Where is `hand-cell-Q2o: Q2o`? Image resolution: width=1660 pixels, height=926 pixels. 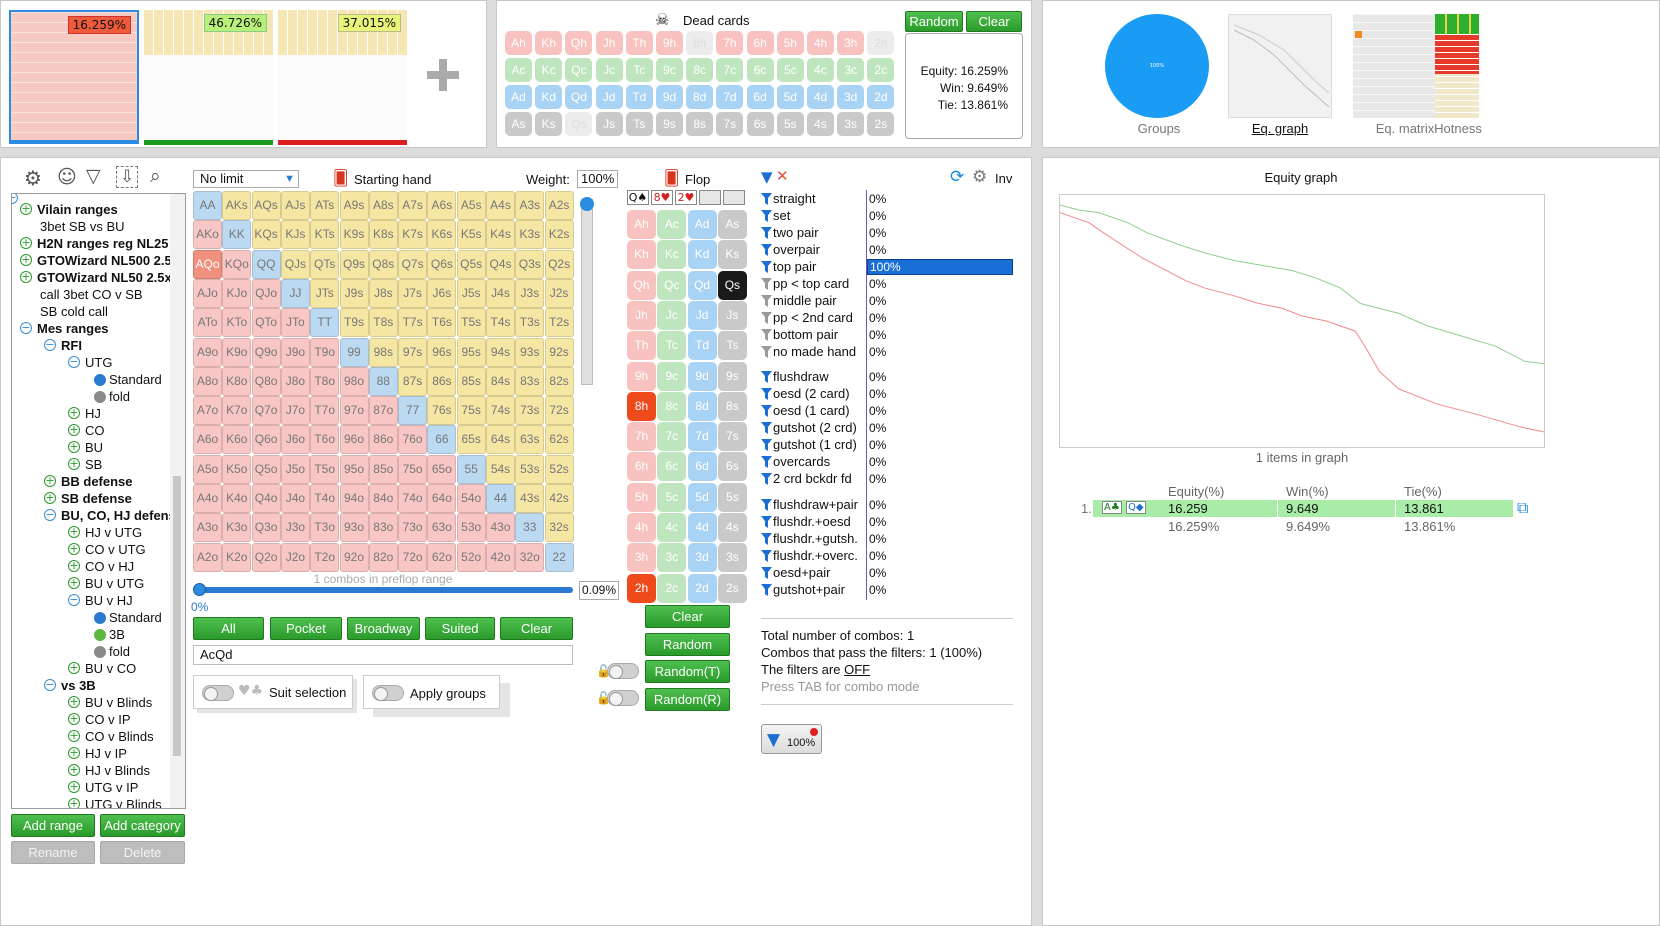
hand-cell-Q2o: Q2o is located at coordinates (266, 557).